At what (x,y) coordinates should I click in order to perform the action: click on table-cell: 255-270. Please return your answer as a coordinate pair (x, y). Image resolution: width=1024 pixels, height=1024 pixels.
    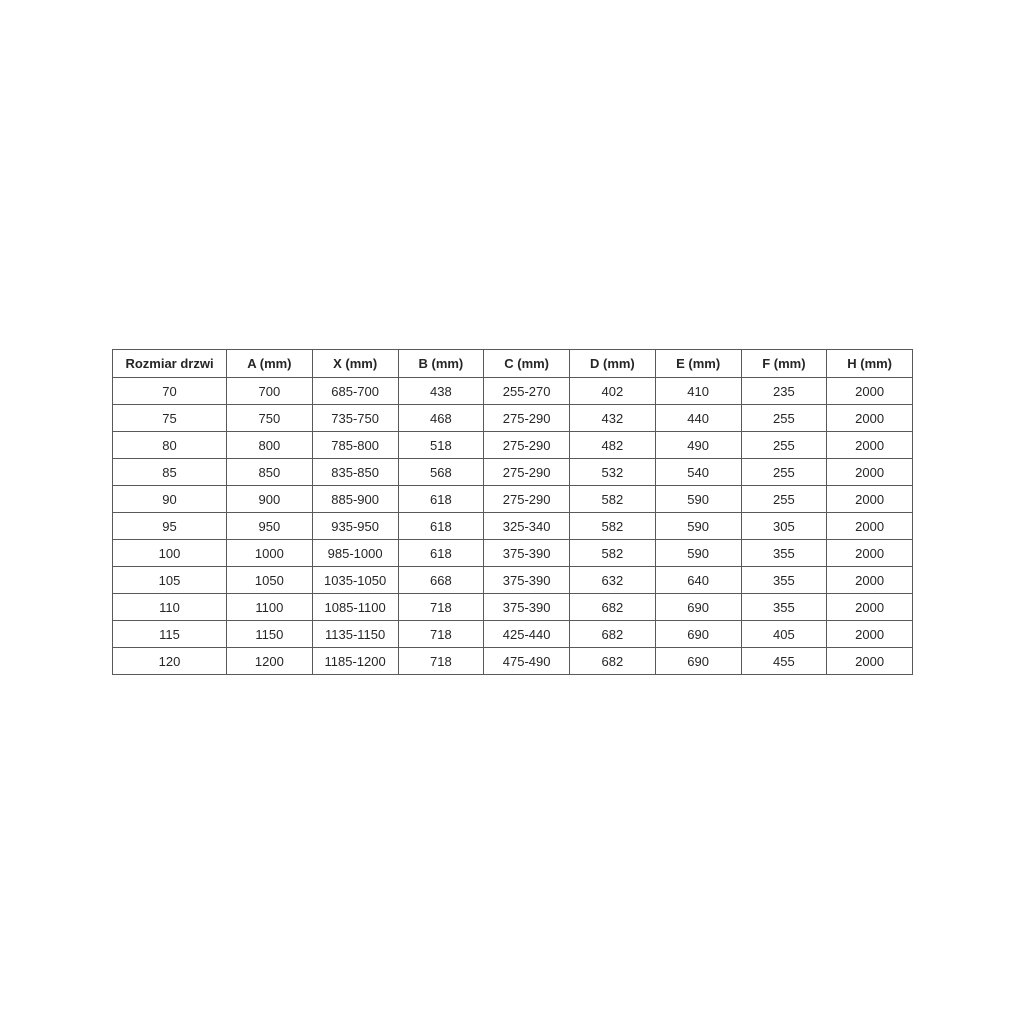
    Looking at the image, I should click on (526, 391).